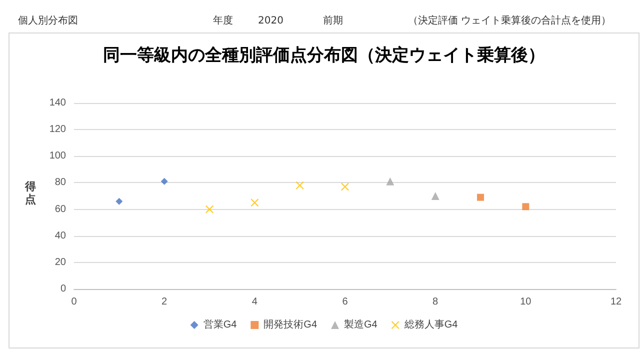 This screenshot has width=640, height=349. I want to click on y-axis-title: 得点, so click(30, 193).